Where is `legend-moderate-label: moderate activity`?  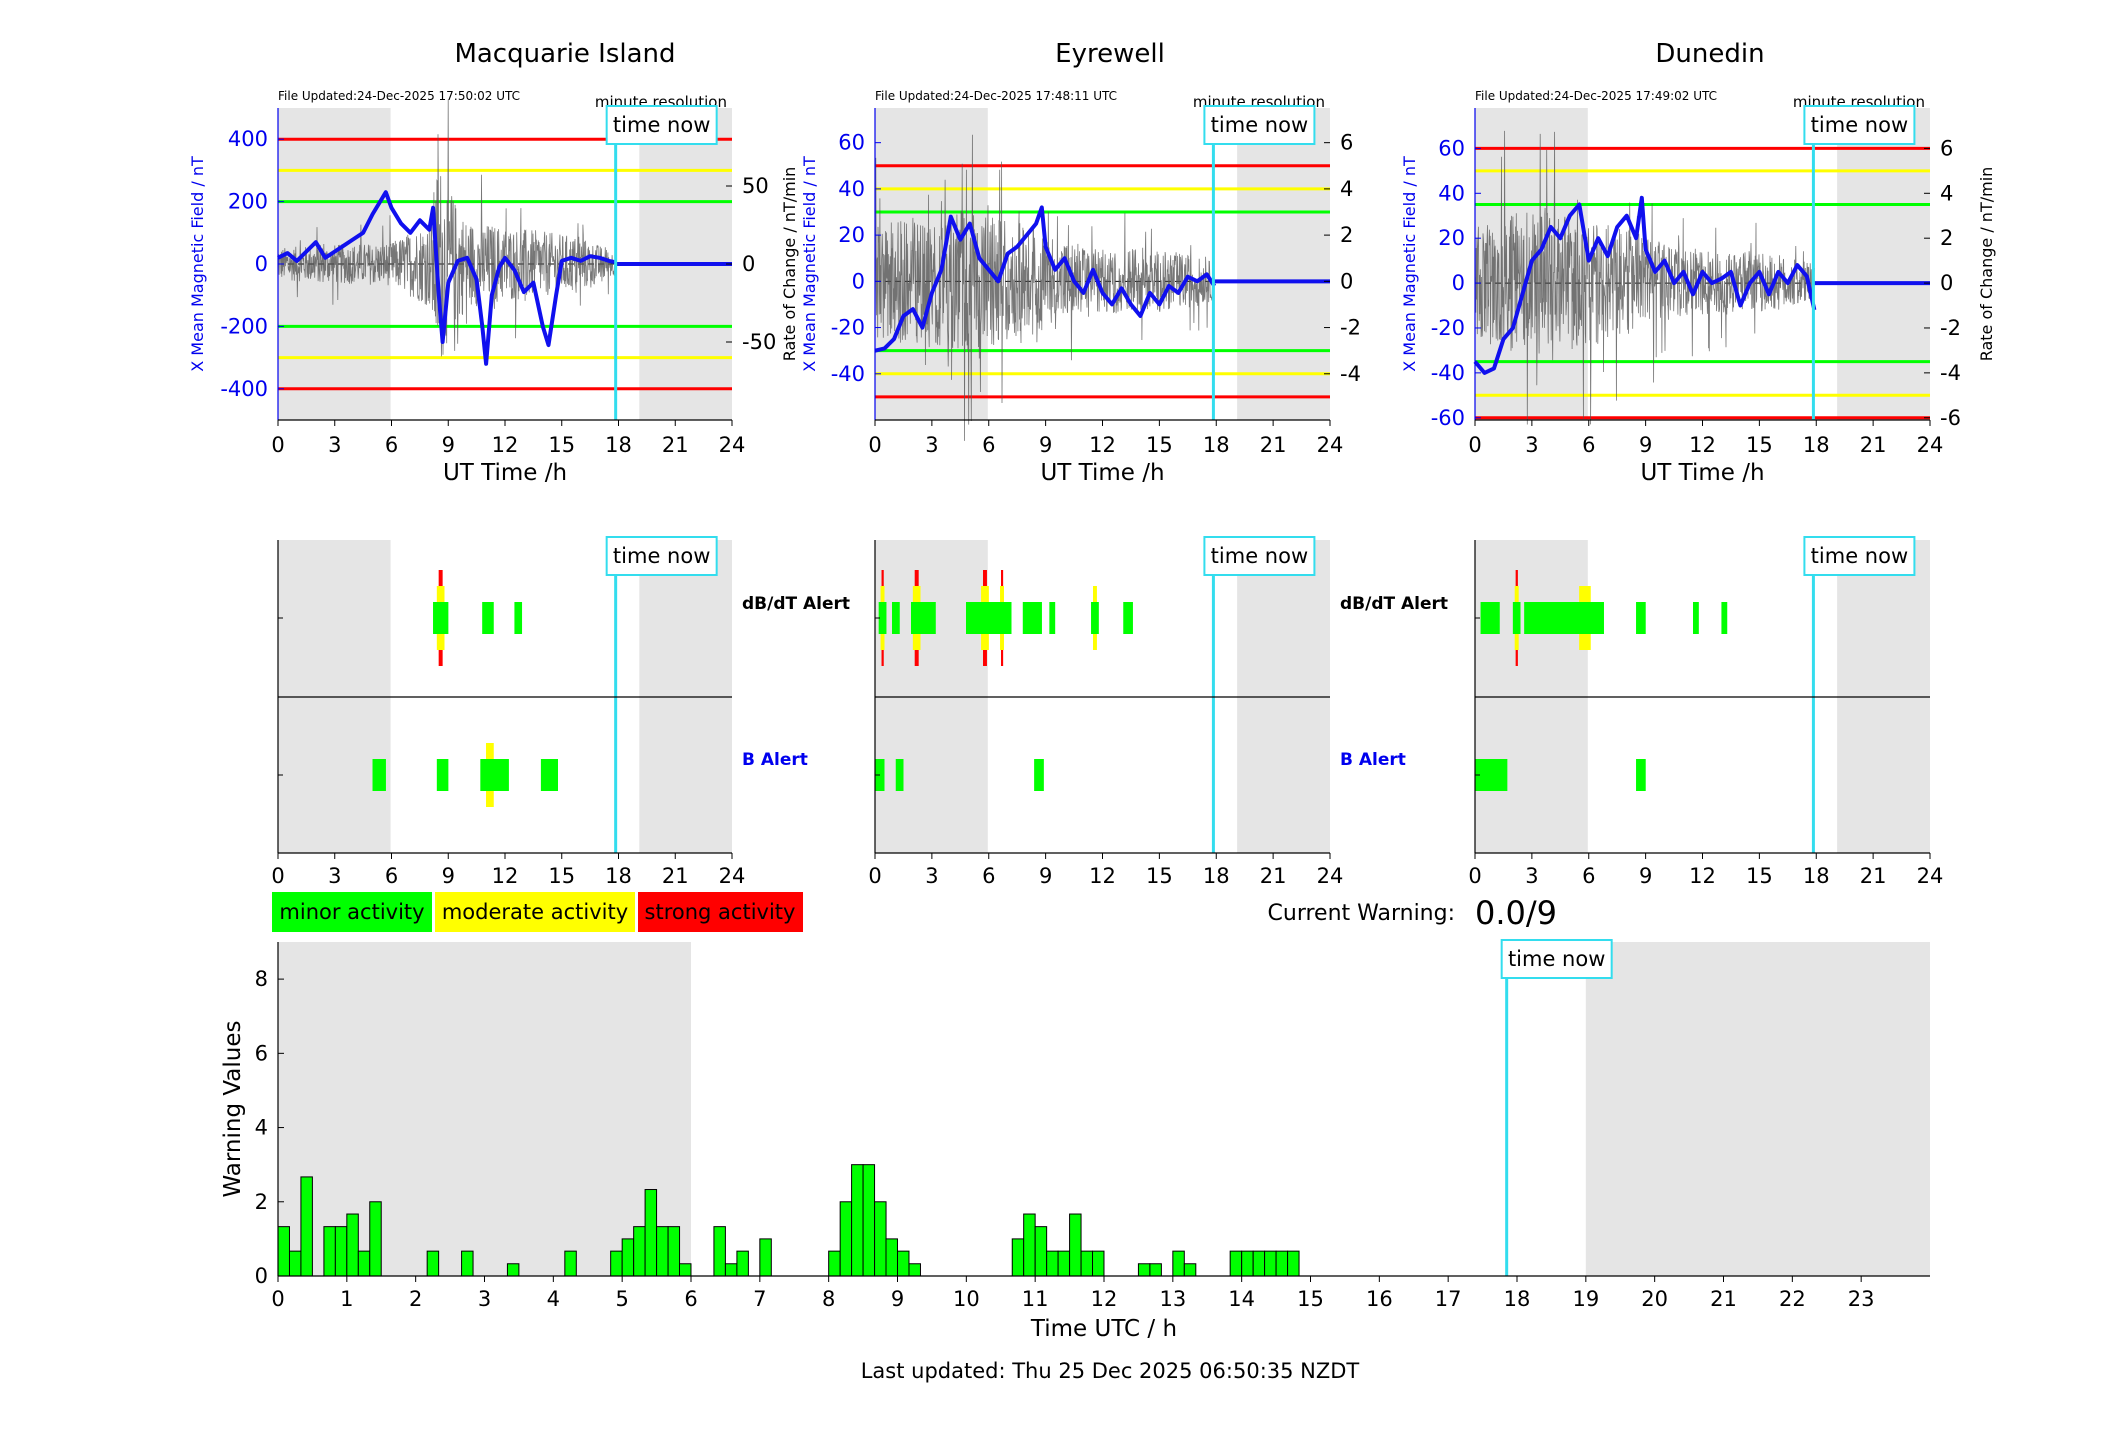
legend-moderate-label: moderate activity is located at coordinates (535, 912).